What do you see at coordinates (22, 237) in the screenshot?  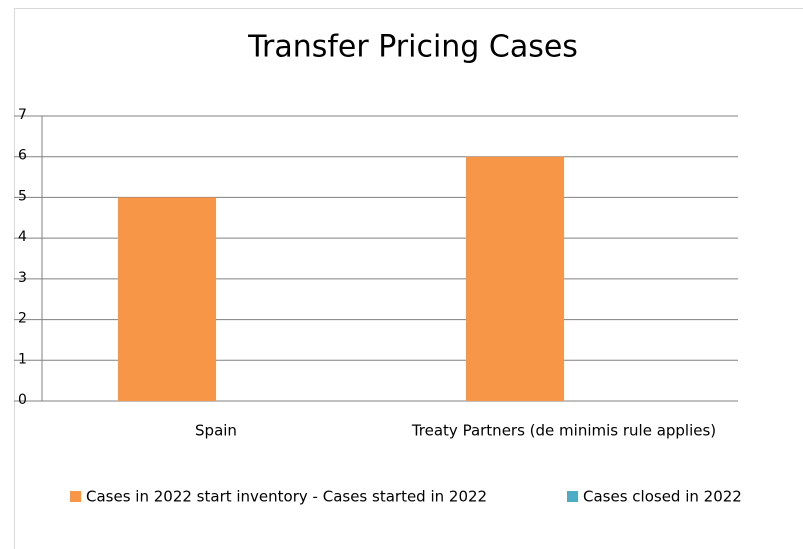 I see `y-tick-label: 4` at bounding box center [22, 237].